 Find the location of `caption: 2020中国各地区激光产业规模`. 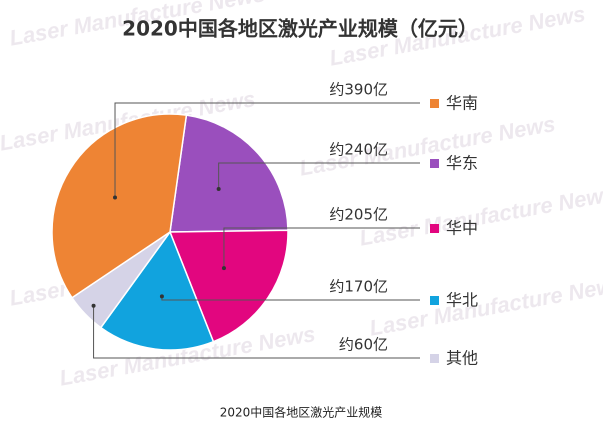

caption: 2020中国各地区激光产业规模 is located at coordinates (301, 412).